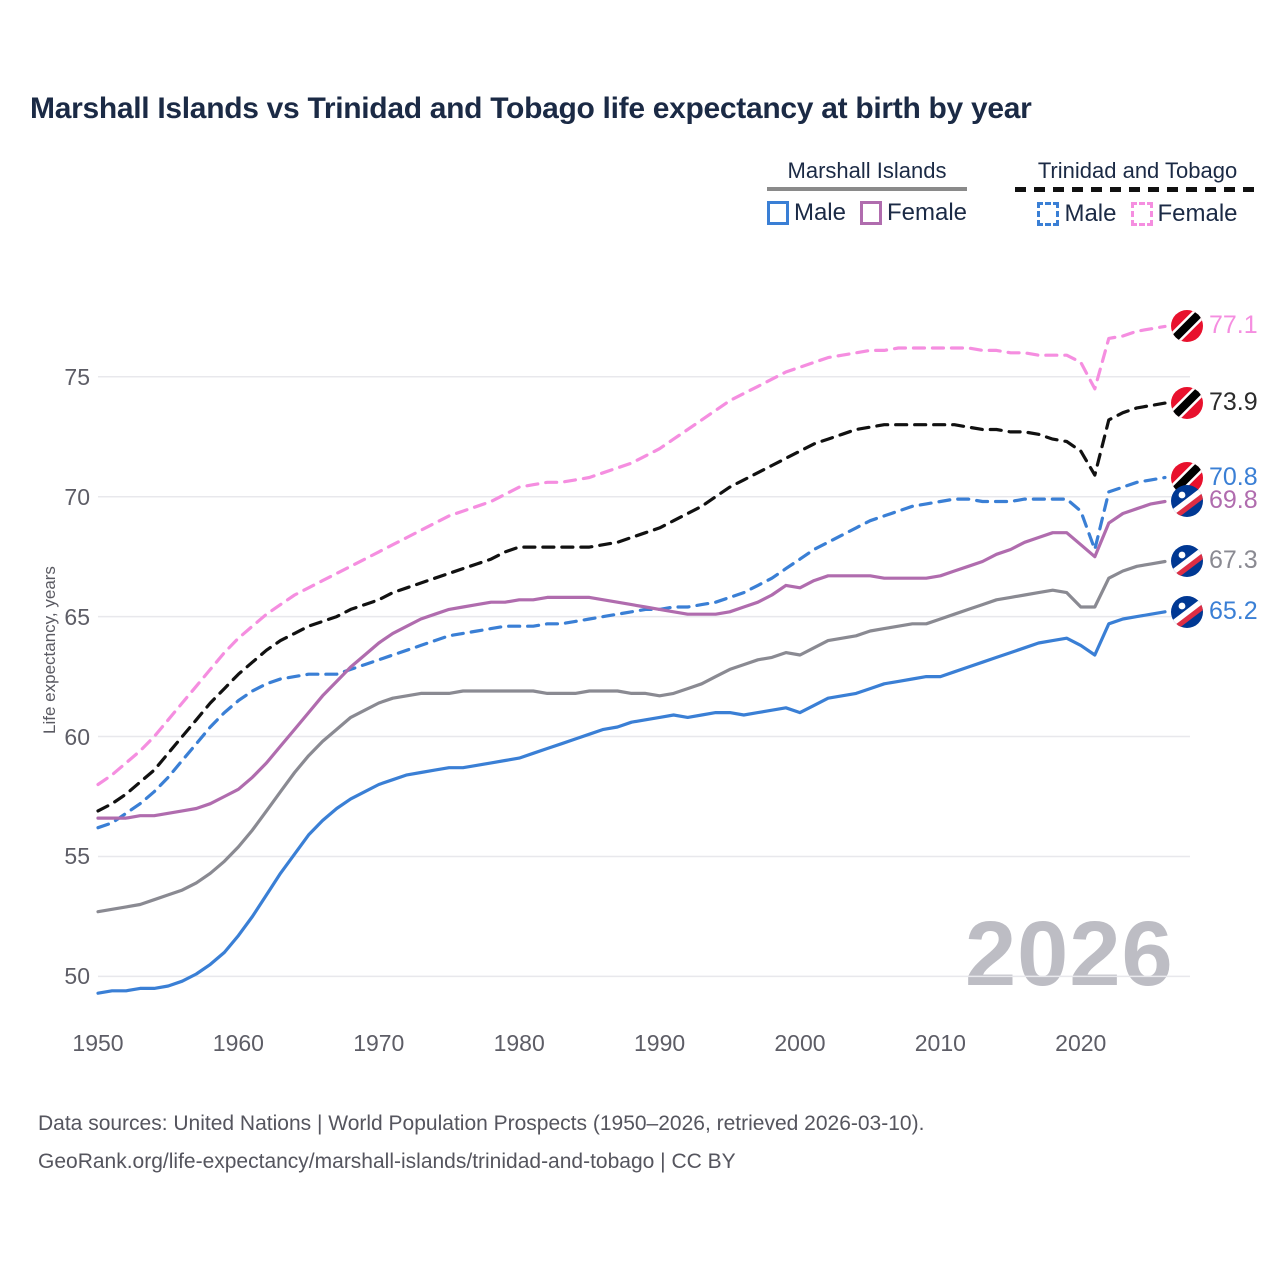 Image resolution: width=1280 pixels, height=1280 pixels. I want to click on y-axis-tick: 75, so click(77, 376).